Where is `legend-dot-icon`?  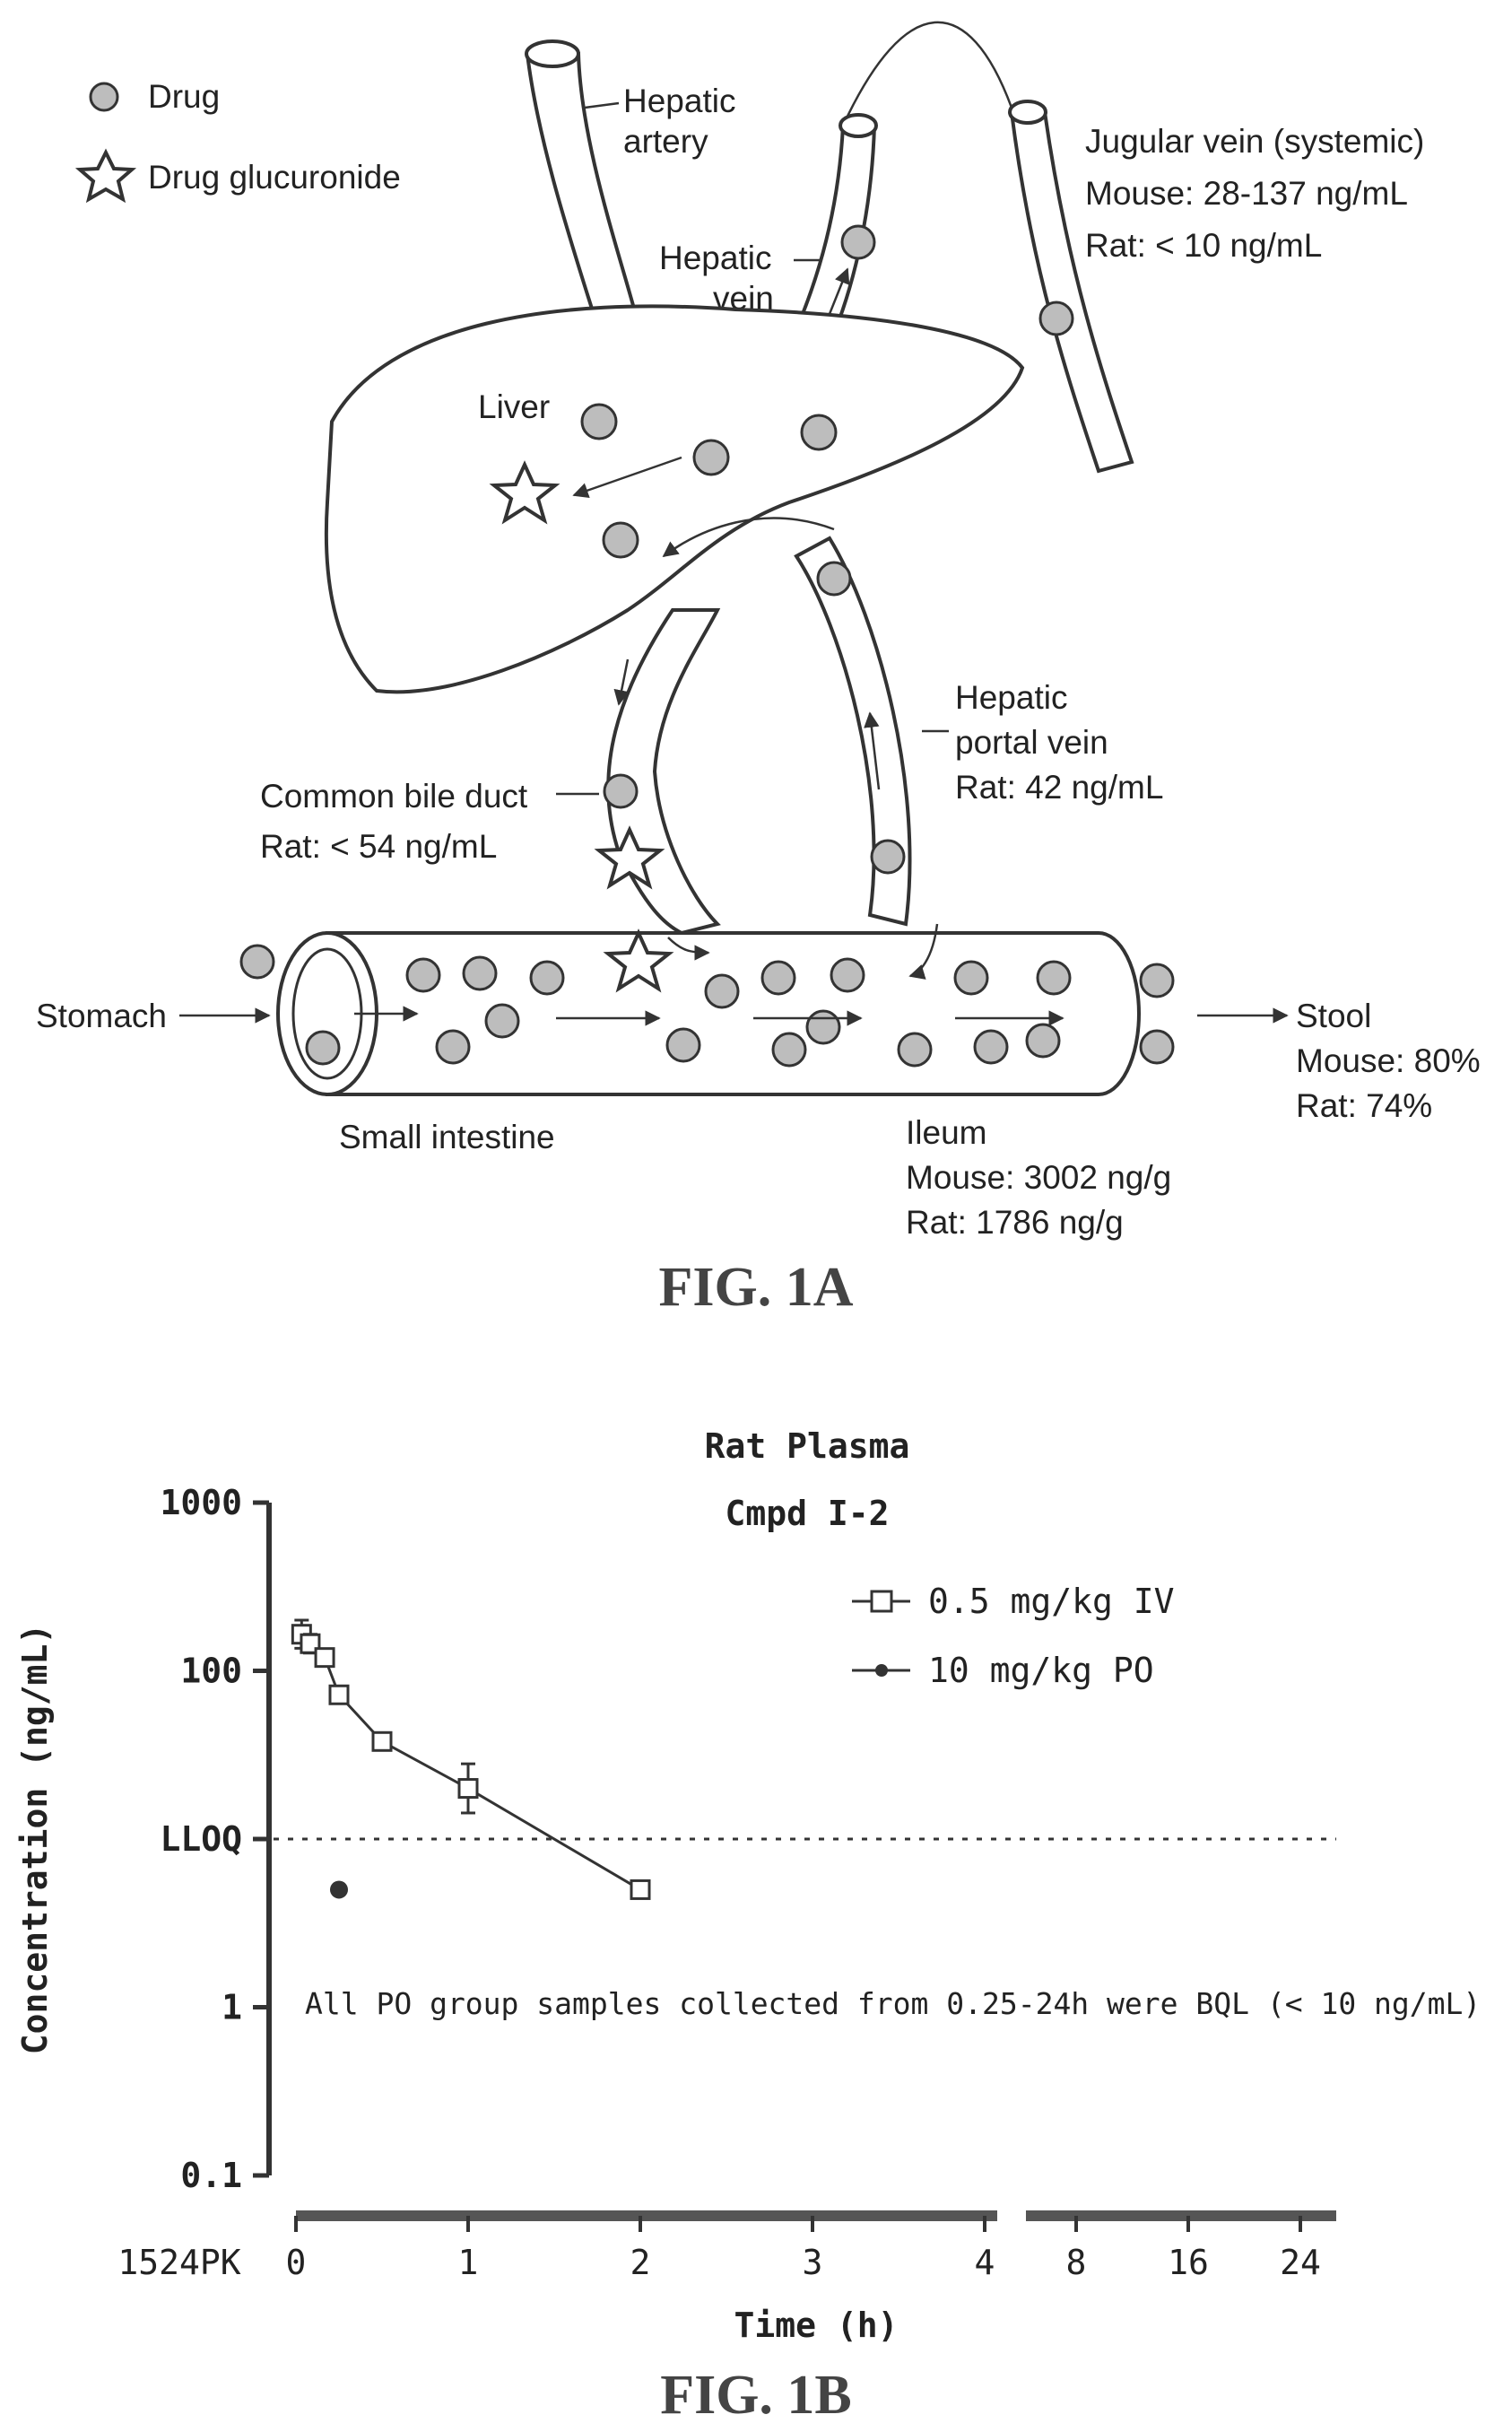 legend-dot-icon is located at coordinates (881, 1670).